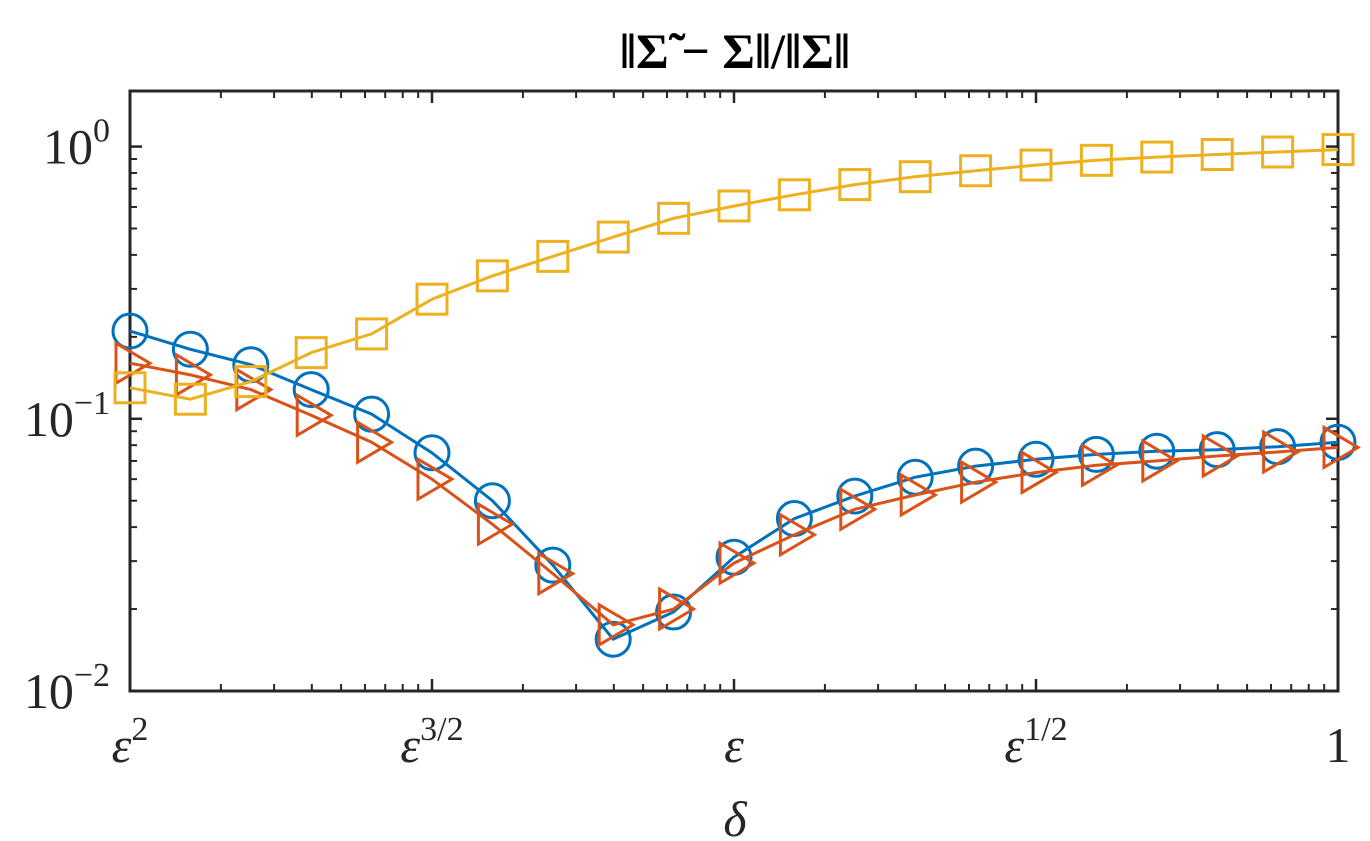  What do you see at coordinates (76, 144) in the screenshot?
I see `y-tick-label: 10⁰` at bounding box center [76, 144].